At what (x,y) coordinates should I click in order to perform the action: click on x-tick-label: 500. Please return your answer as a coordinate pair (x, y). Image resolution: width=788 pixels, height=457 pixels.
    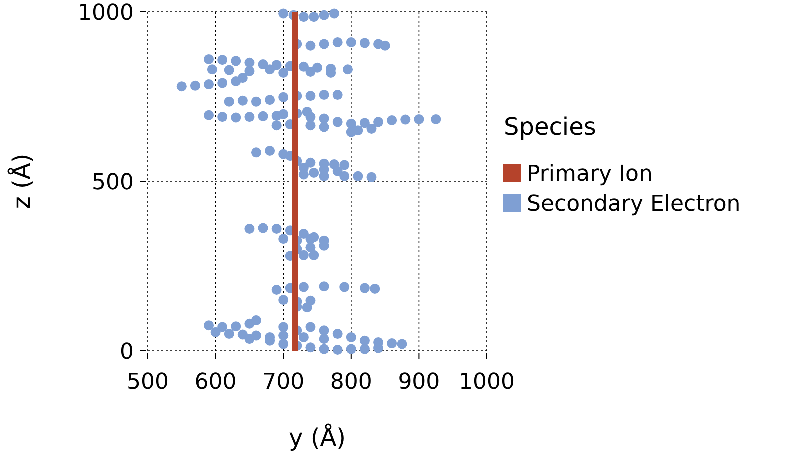
    Looking at the image, I should click on (148, 382).